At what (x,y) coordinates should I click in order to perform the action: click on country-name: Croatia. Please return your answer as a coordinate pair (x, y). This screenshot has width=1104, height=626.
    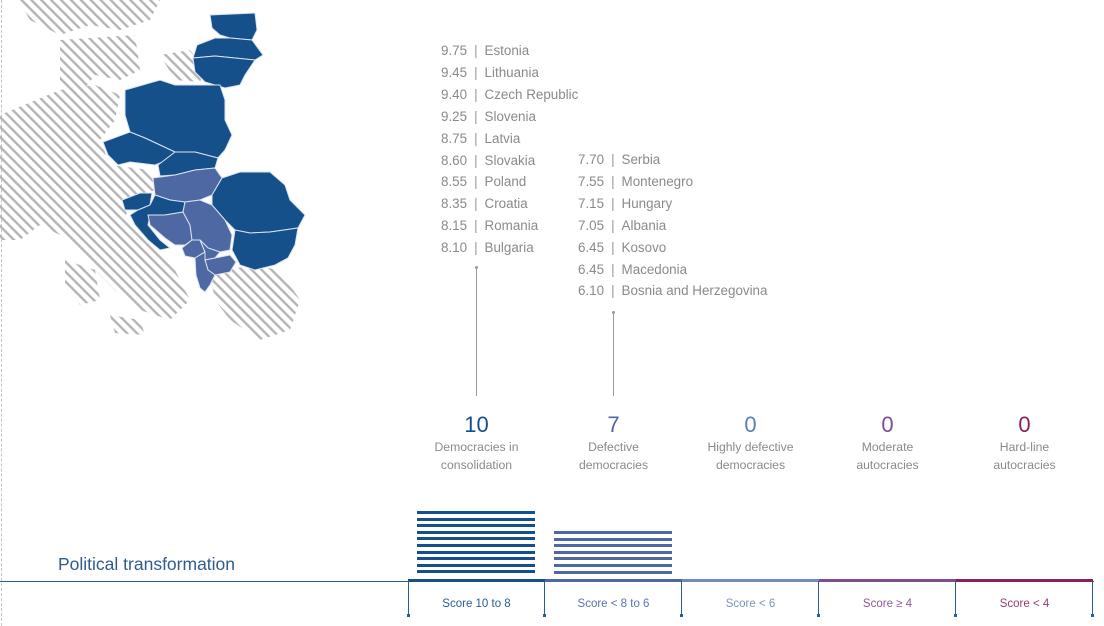
    Looking at the image, I should click on (506, 204).